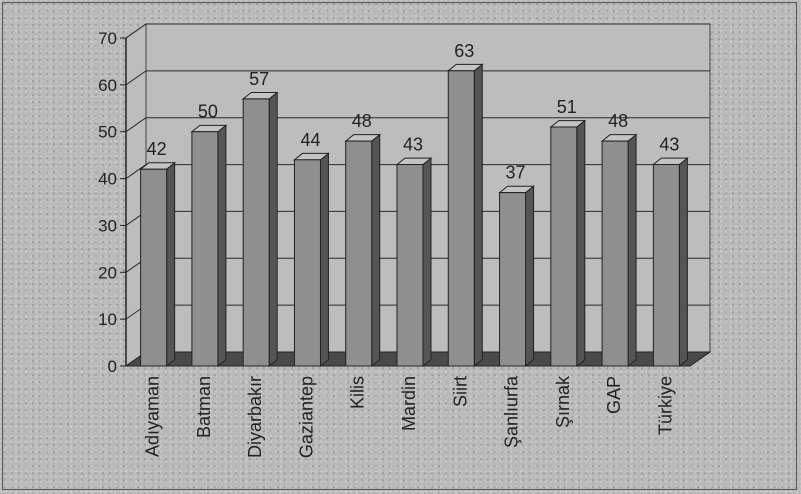  Describe the element at coordinates (107, 179) in the screenshot. I see `y-tick-label: 40` at that location.